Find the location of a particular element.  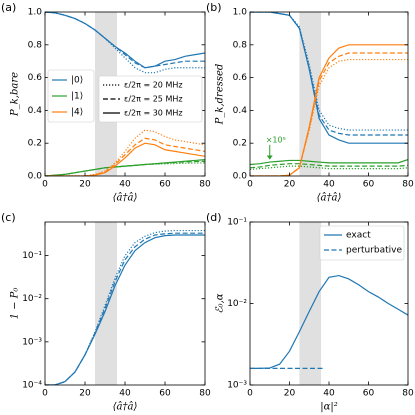

y-tick-label: 10⁻⁴ is located at coordinates (32, 386).